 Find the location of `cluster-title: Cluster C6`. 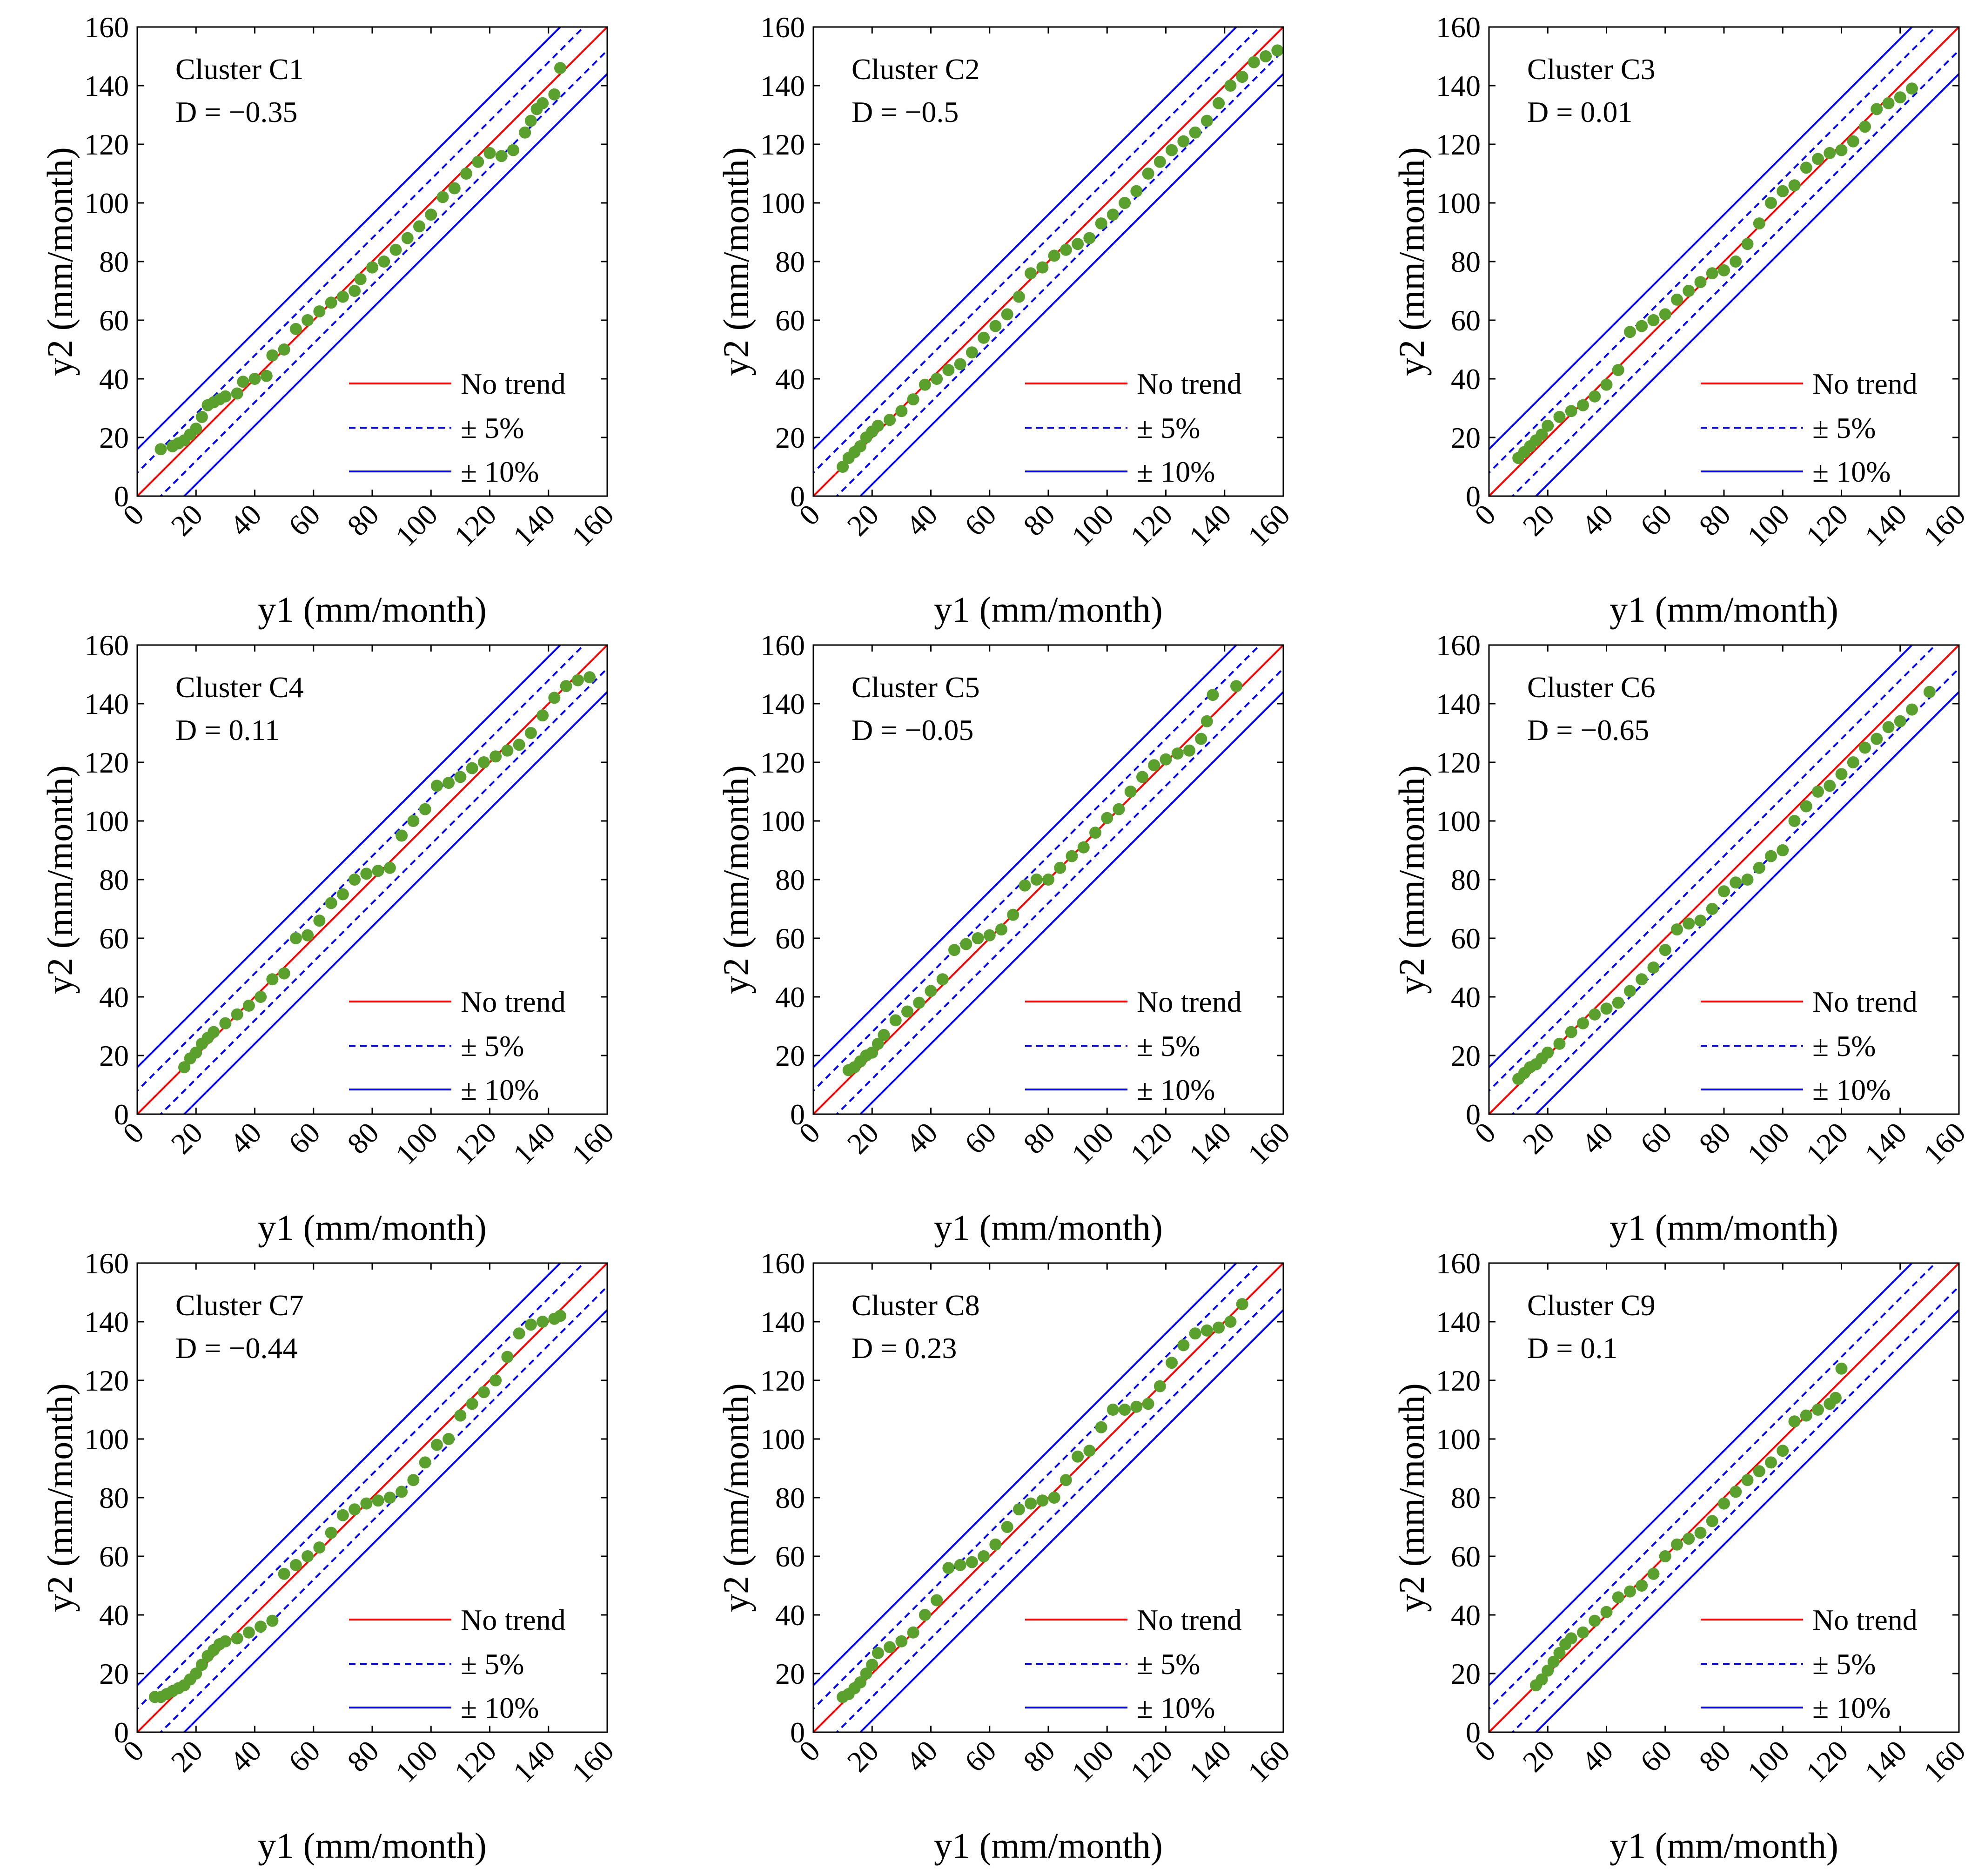

cluster-title: Cluster C6 is located at coordinates (1591, 687).